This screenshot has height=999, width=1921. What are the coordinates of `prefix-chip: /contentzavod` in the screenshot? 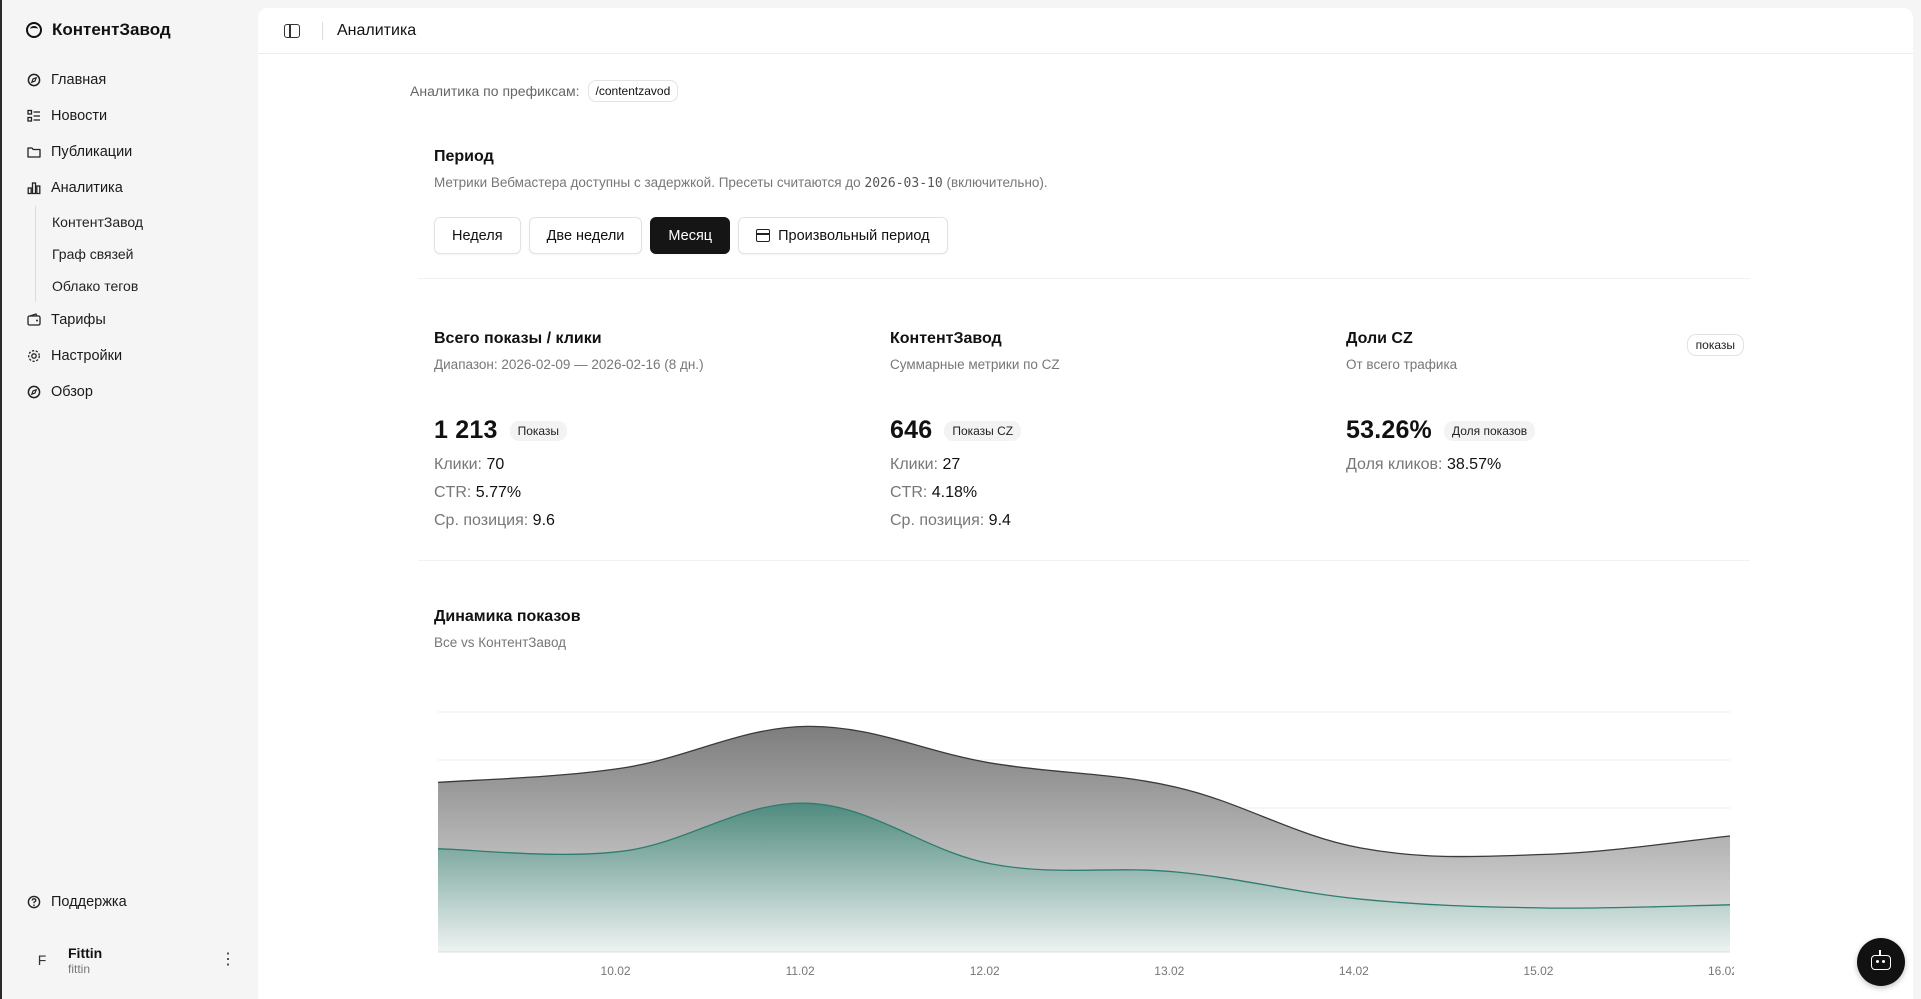 It's located at (633, 91).